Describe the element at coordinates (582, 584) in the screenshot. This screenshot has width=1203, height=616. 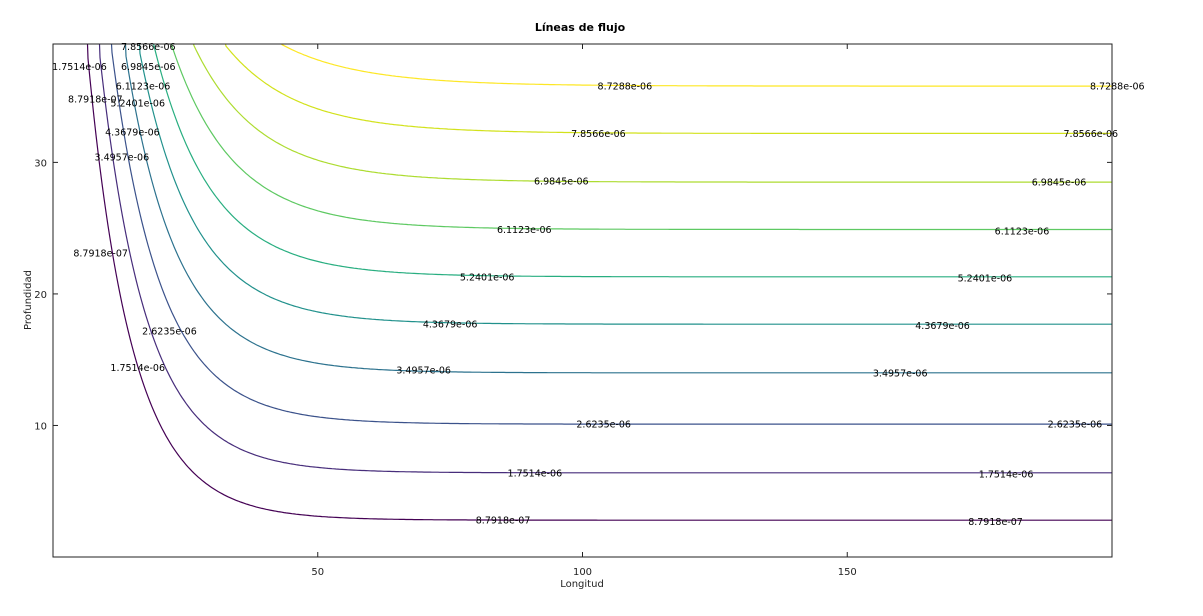
I see `x-axis-label: Longitud` at that location.